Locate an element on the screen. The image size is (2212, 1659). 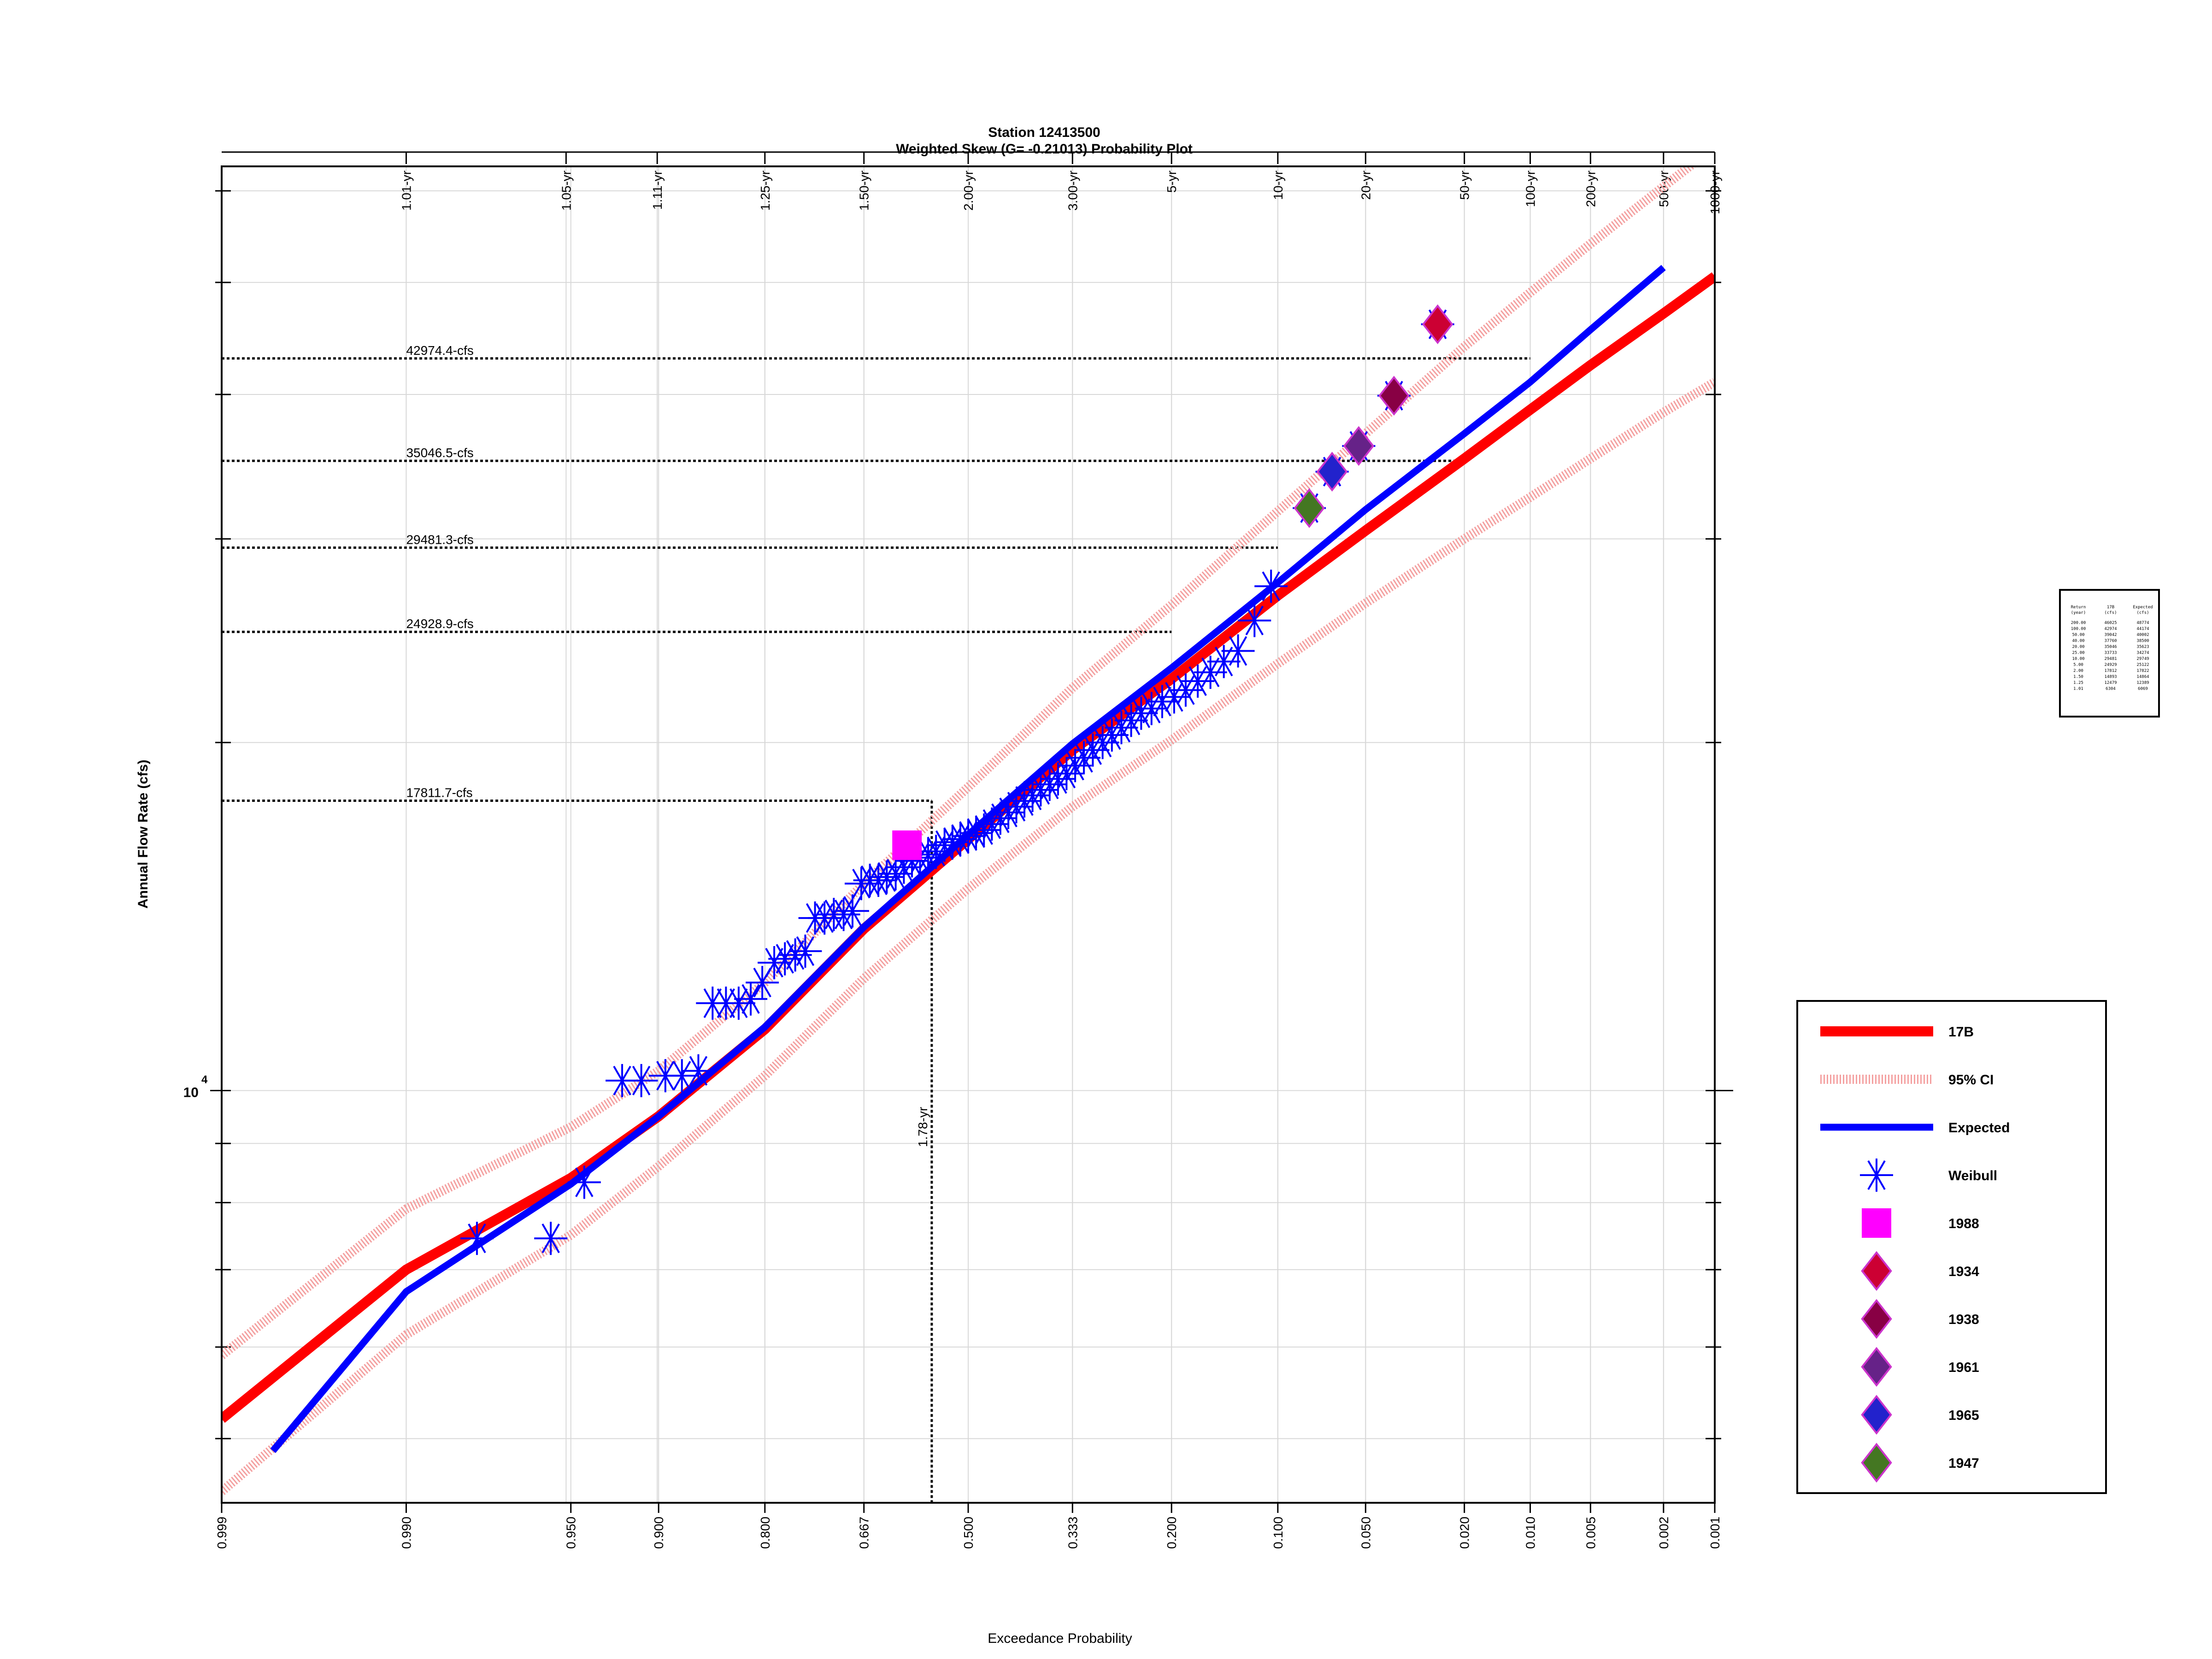
summary-table-header: Return is located at coordinates (2078, 607).